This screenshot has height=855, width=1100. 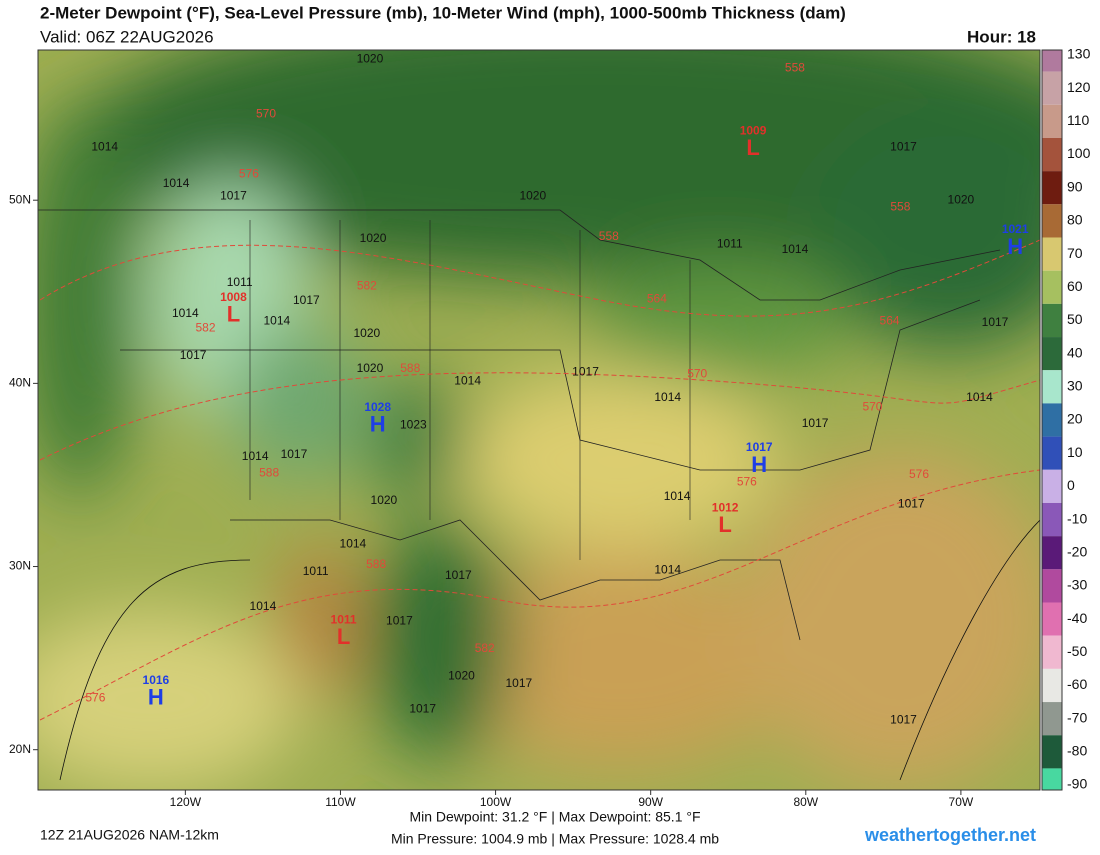 What do you see at coordinates (377, 407) in the screenshot?
I see `pressure-center-value: 1028` at bounding box center [377, 407].